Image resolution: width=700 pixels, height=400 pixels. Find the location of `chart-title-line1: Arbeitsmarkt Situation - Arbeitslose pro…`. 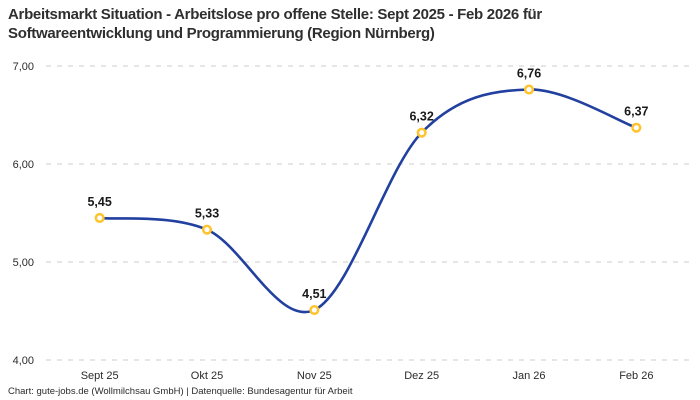

chart-title-line1: Arbeitsmarkt Situation - Arbeitslose pro… is located at coordinates (275, 14).